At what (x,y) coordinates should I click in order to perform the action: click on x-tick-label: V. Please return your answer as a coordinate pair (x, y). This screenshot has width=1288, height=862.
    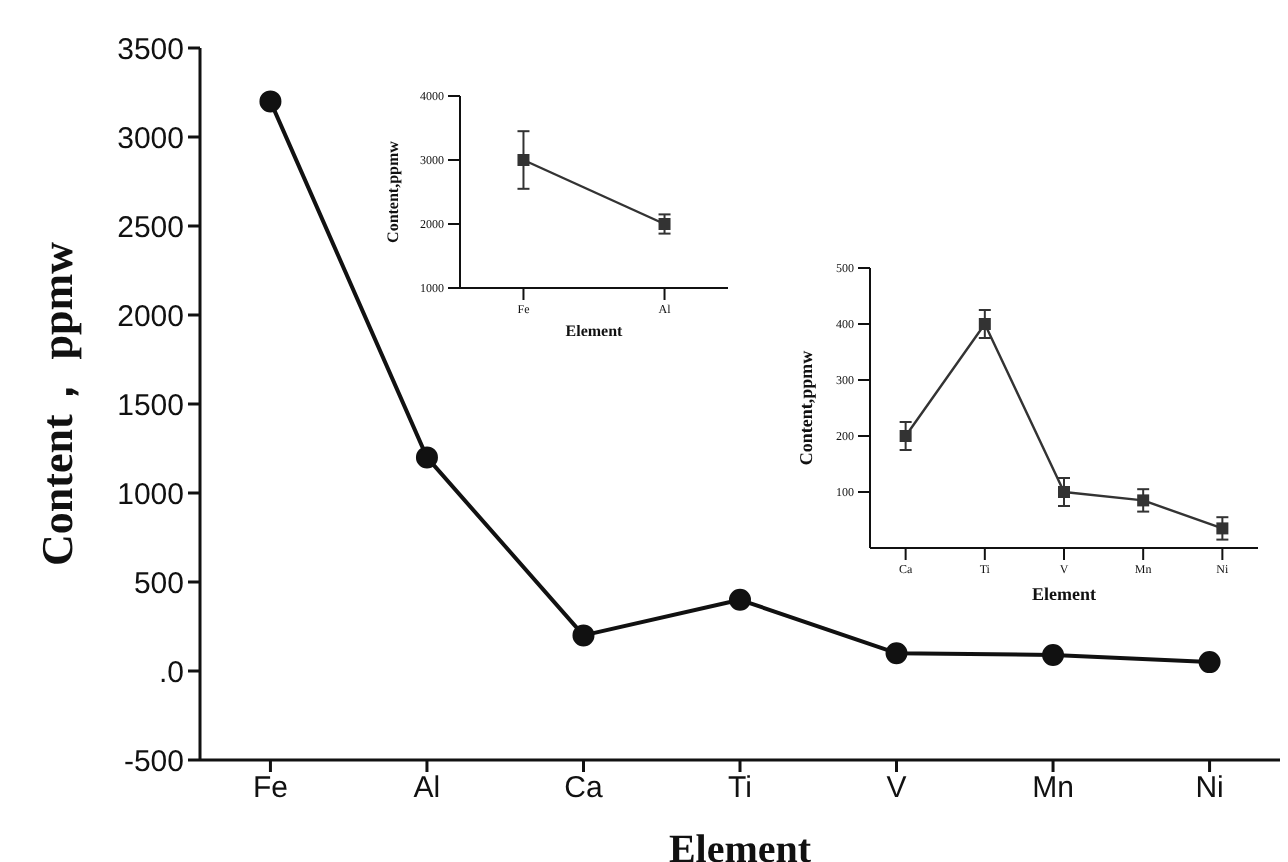
    Looking at the image, I should click on (896, 788).